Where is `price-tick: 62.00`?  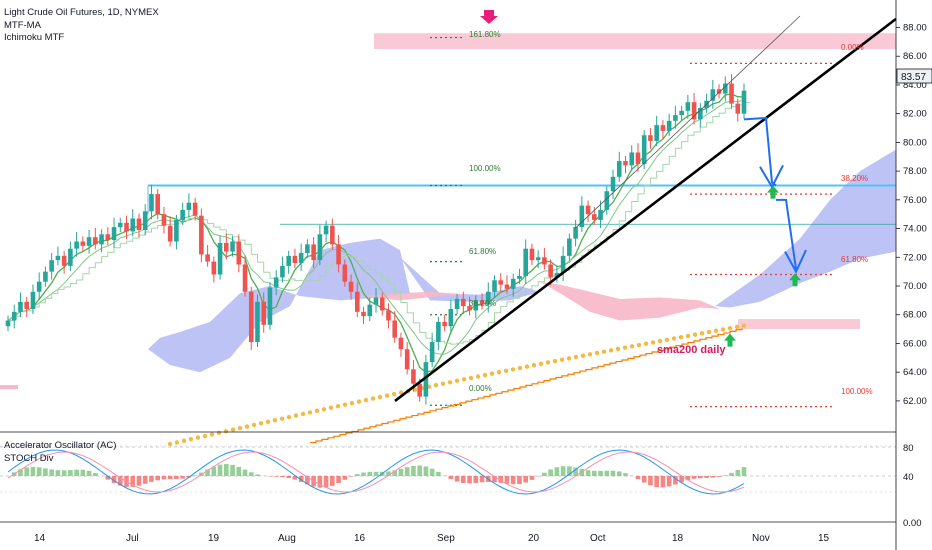
price-tick: 62.00 is located at coordinates (915, 401).